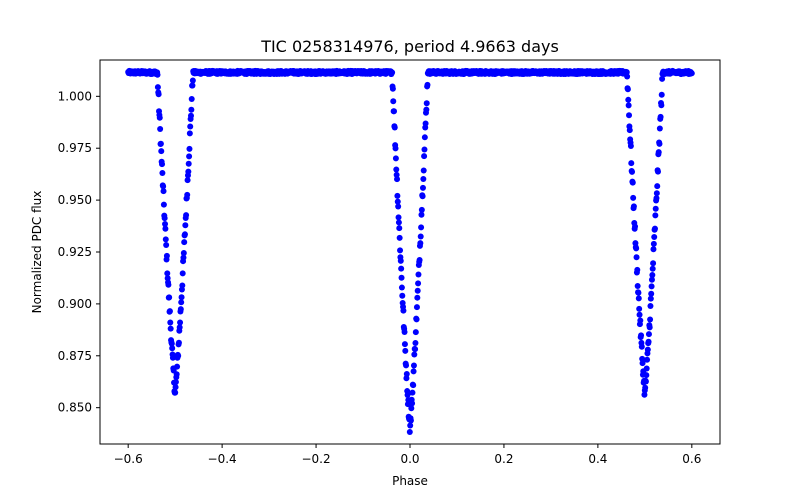 Image resolution: width=800 pixels, height=500 pixels. What do you see at coordinates (410, 481) in the screenshot?
I see `x-axis-label: Phase` at bounding box center [410, 481].